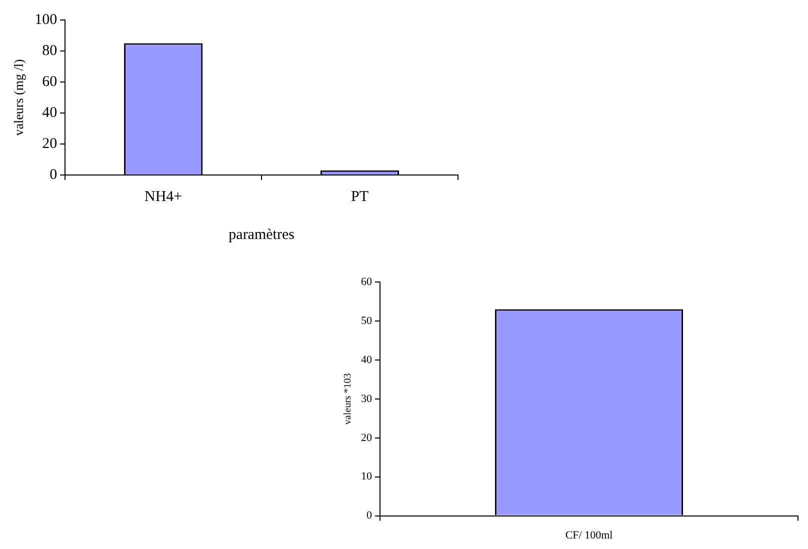  What do you see at coordinates (261, 234) in the screenshot?
I see `x-axis-title: paramètres` at bounding box center [261, 234].